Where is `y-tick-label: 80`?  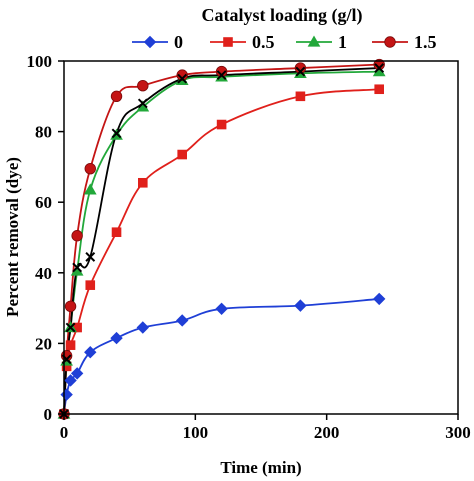 y-tick-label: 80 is located at coordinates (43, 132).